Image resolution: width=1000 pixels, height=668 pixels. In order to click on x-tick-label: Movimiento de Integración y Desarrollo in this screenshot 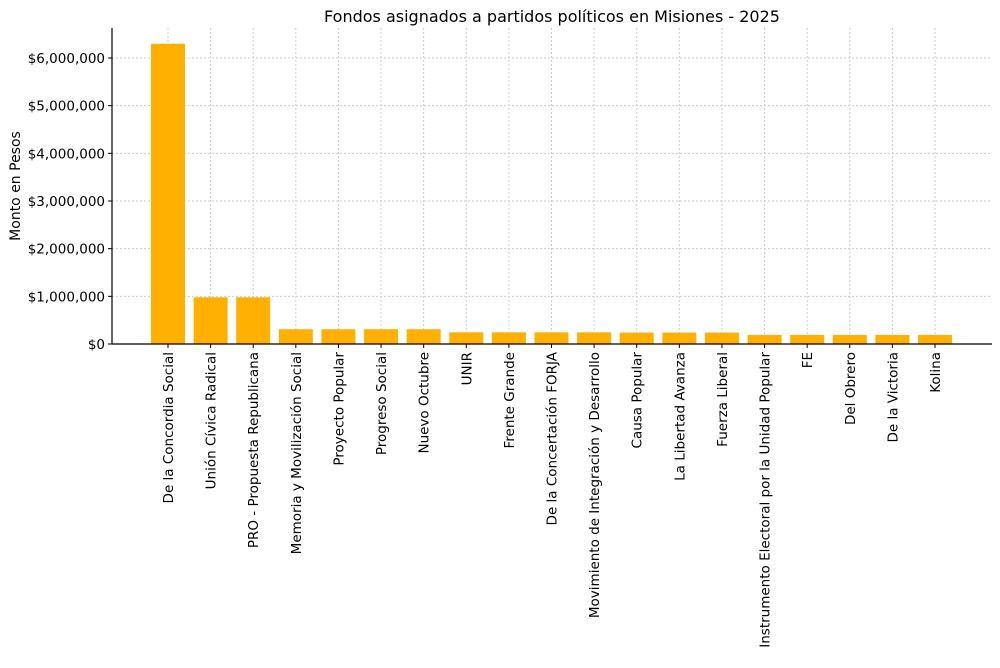, I will do `click(595, 485)`.